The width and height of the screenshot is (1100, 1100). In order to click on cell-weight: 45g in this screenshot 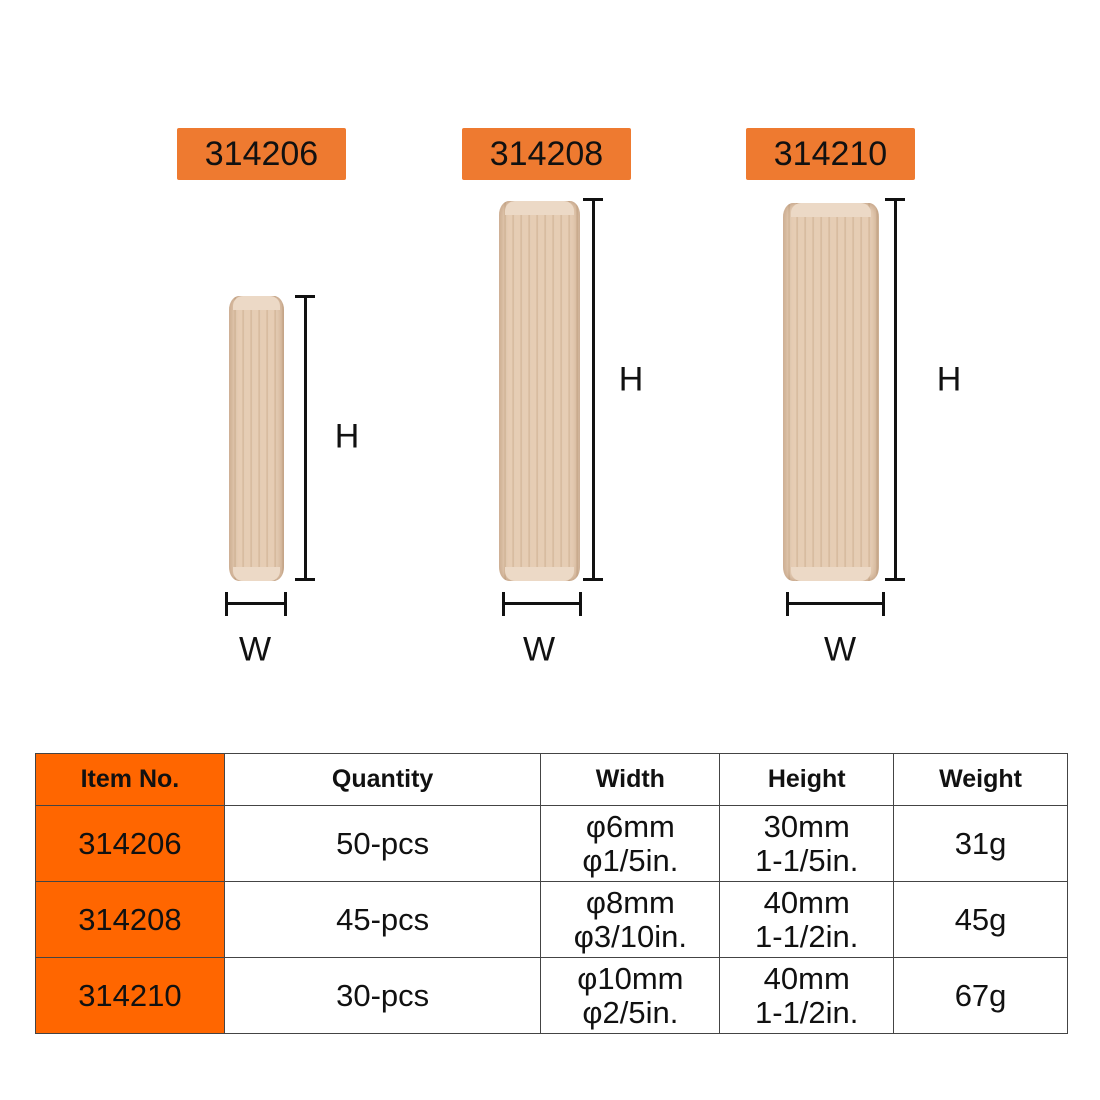, I will do `click(980, 919)`.